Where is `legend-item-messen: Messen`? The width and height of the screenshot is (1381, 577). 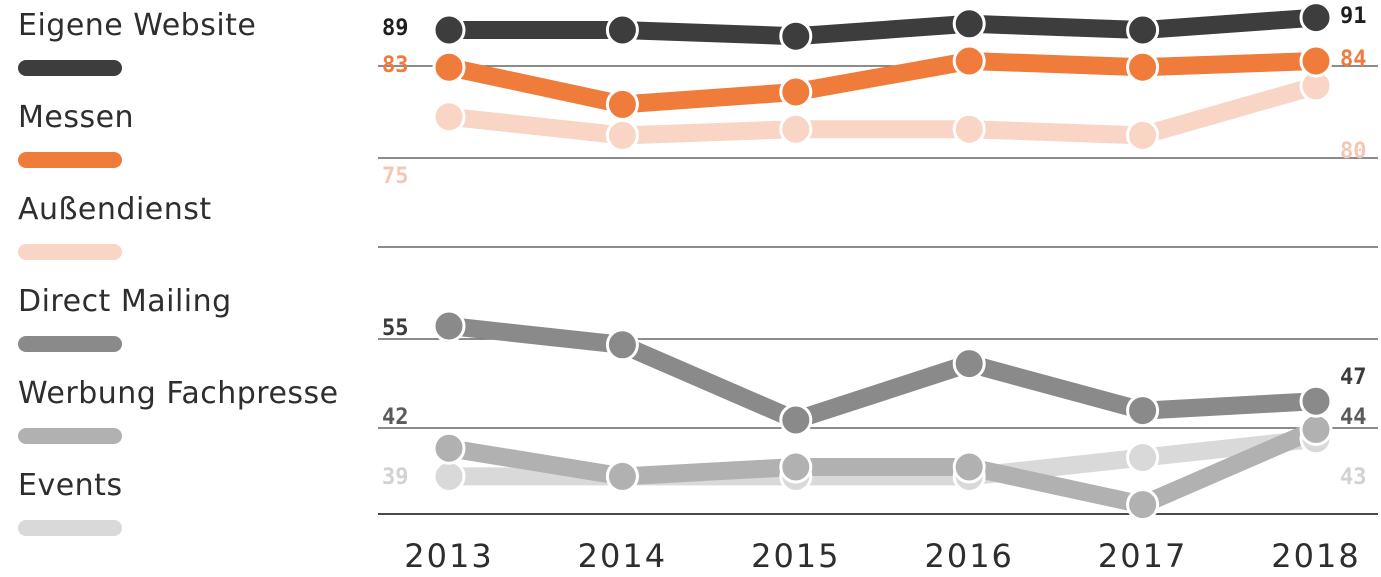
legend-item-messen: Messen is located at coordinates (76, 134).